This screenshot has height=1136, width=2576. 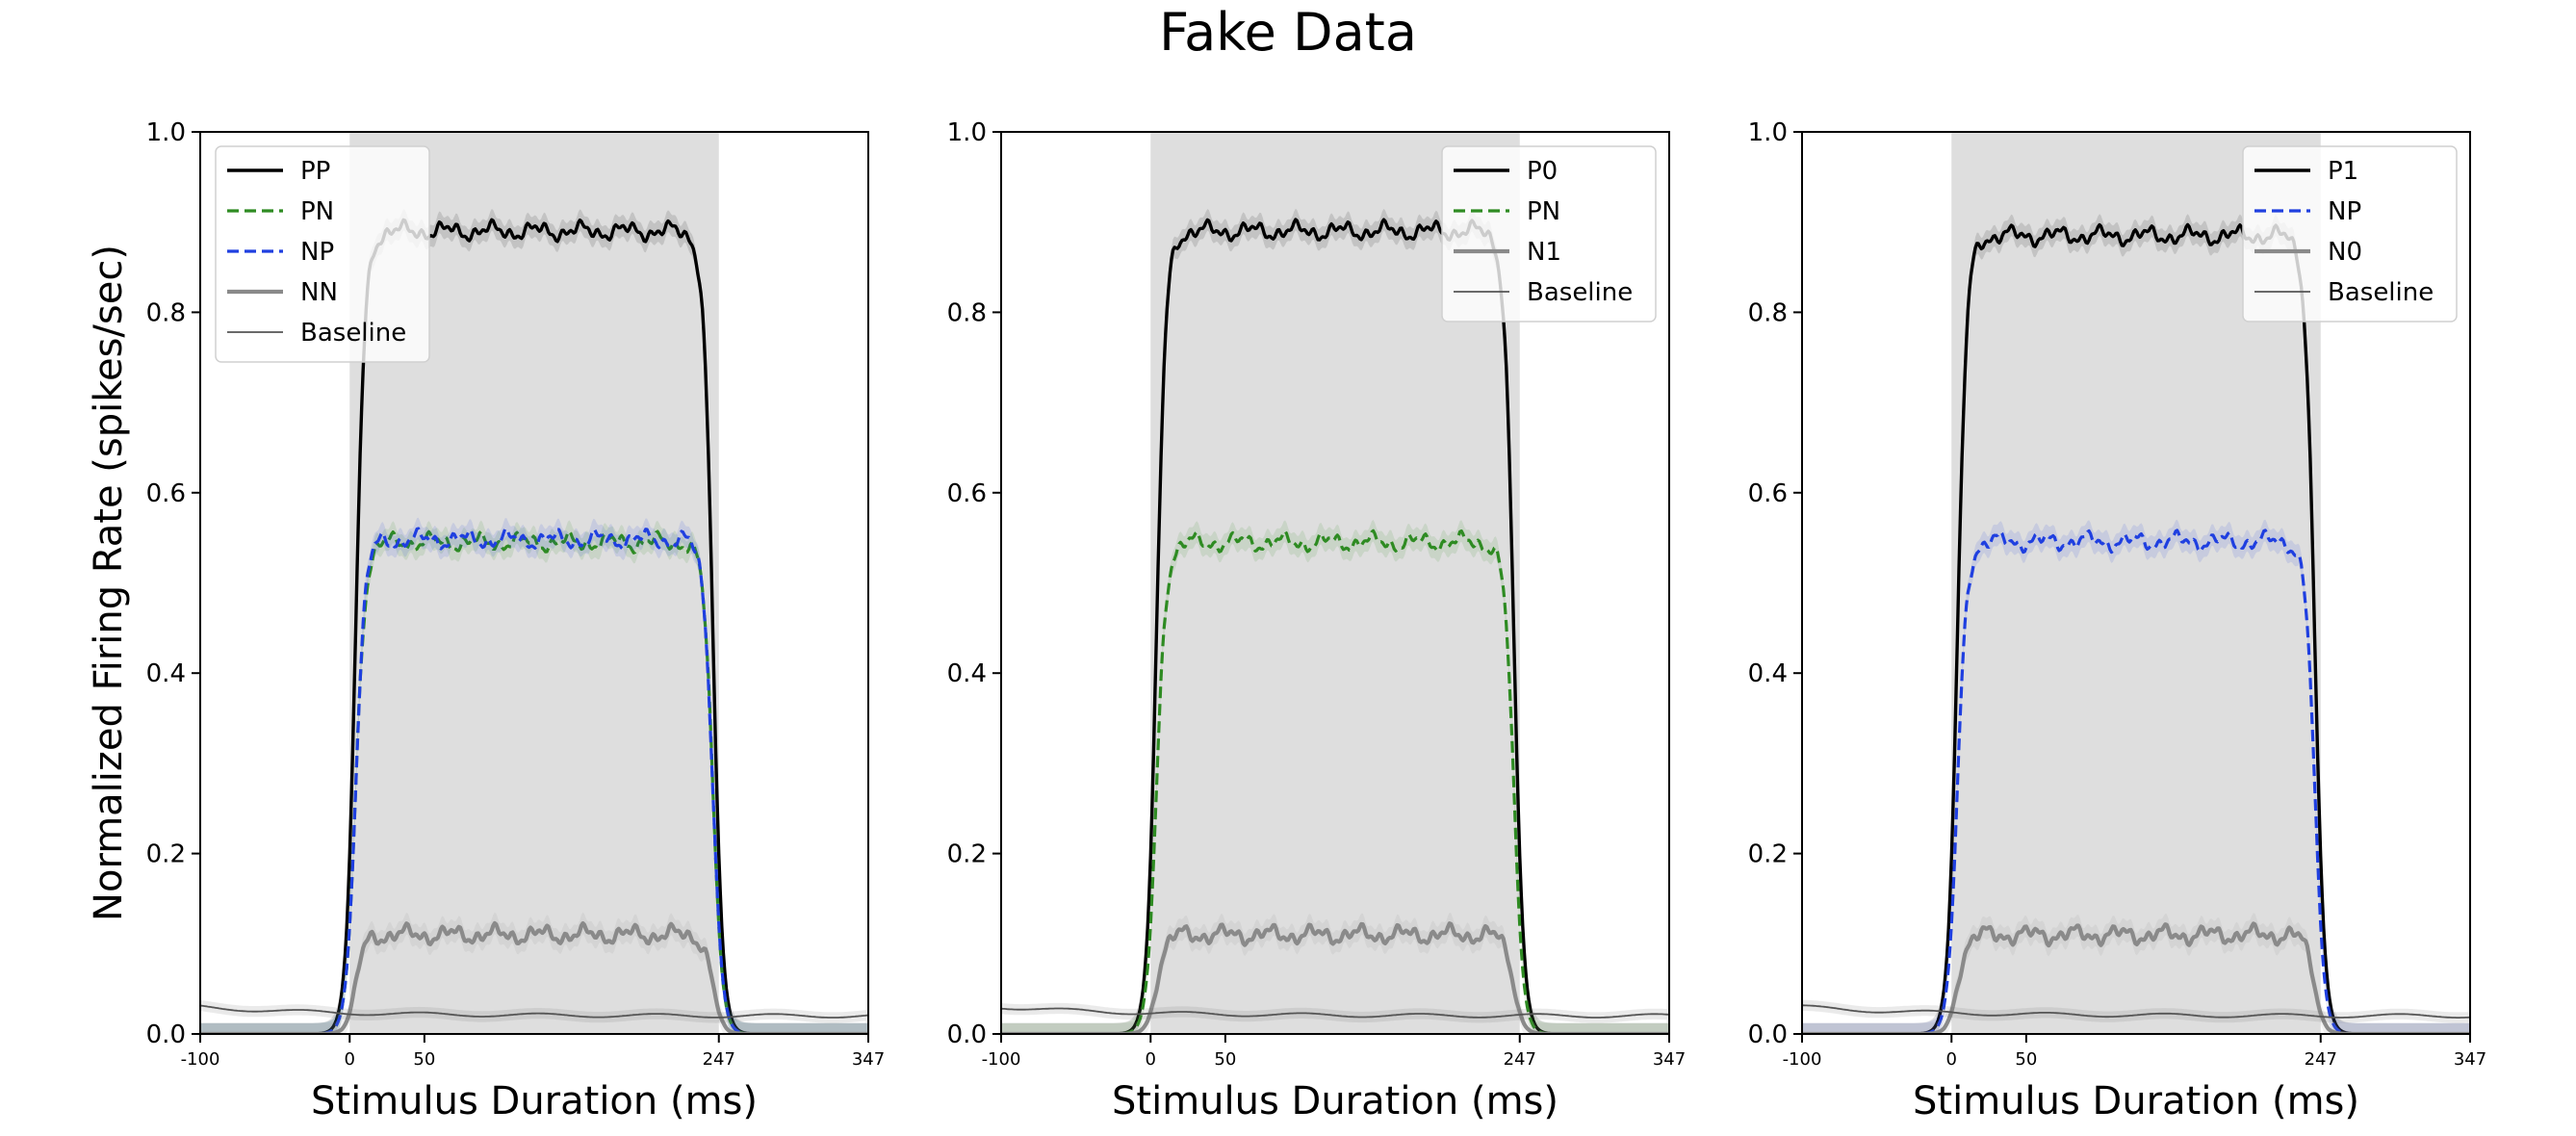 I want to click on series-line-n0, so click(x=2136, y=978).